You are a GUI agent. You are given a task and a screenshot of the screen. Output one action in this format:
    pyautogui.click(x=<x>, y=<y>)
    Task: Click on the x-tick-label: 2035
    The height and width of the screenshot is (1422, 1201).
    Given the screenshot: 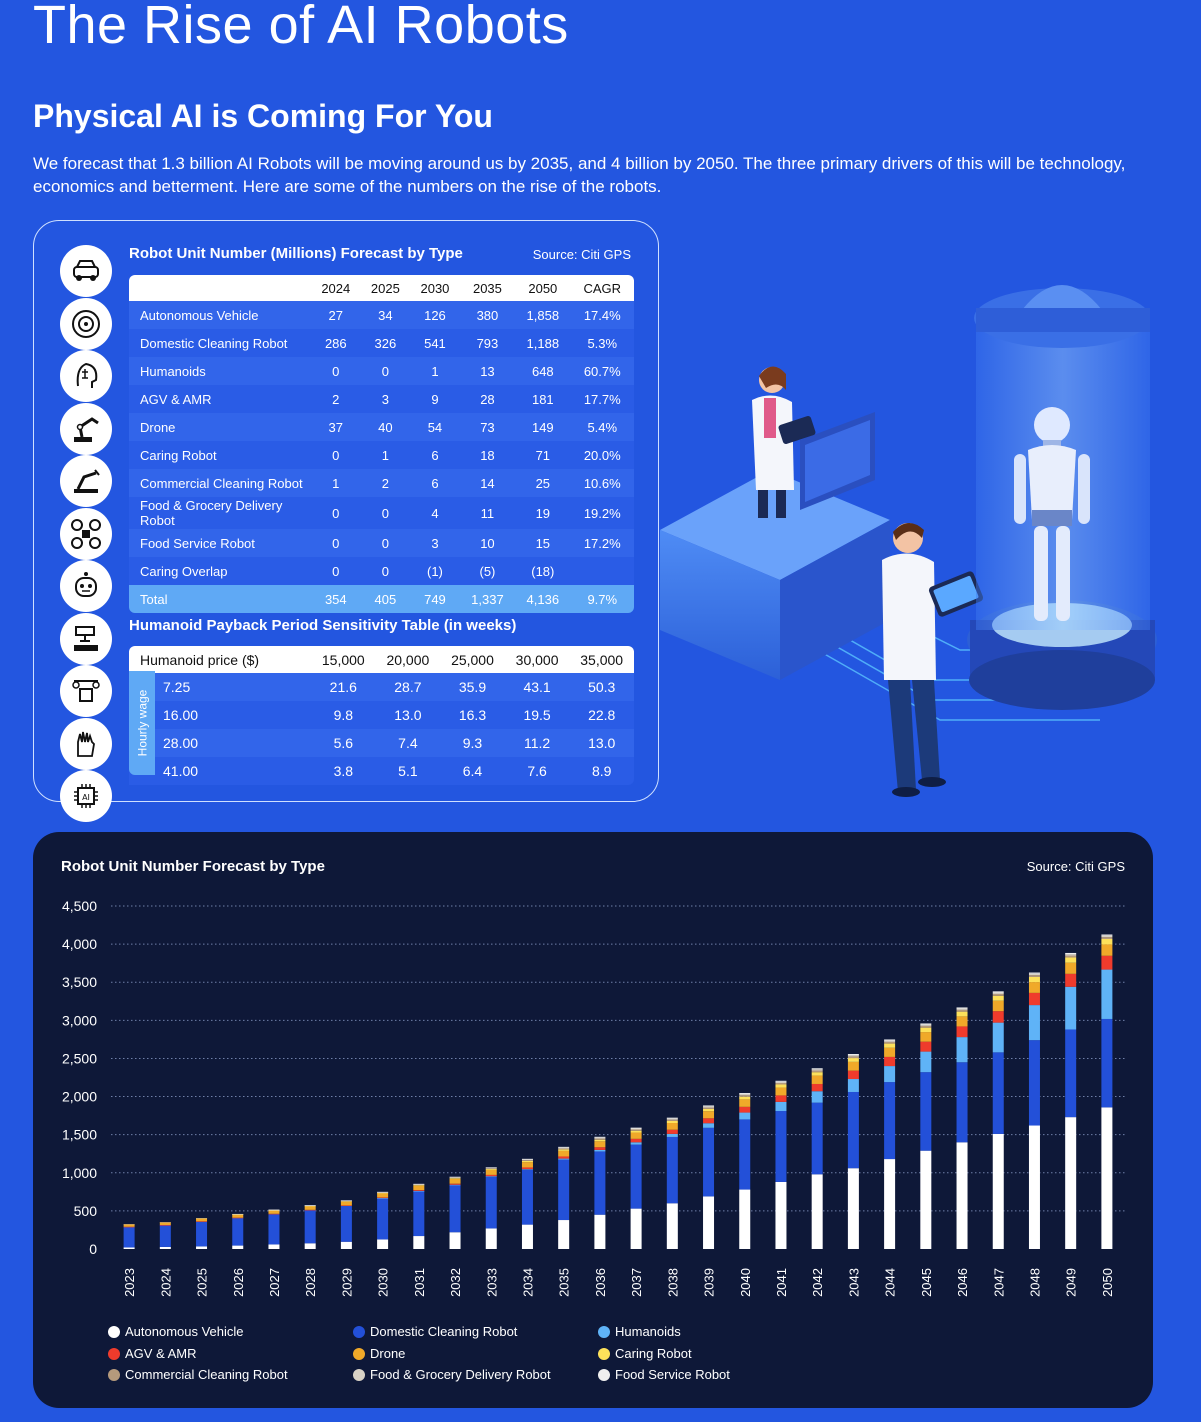 What is the action you would take?
    pyautogui.click(x=564, y=1282)
    